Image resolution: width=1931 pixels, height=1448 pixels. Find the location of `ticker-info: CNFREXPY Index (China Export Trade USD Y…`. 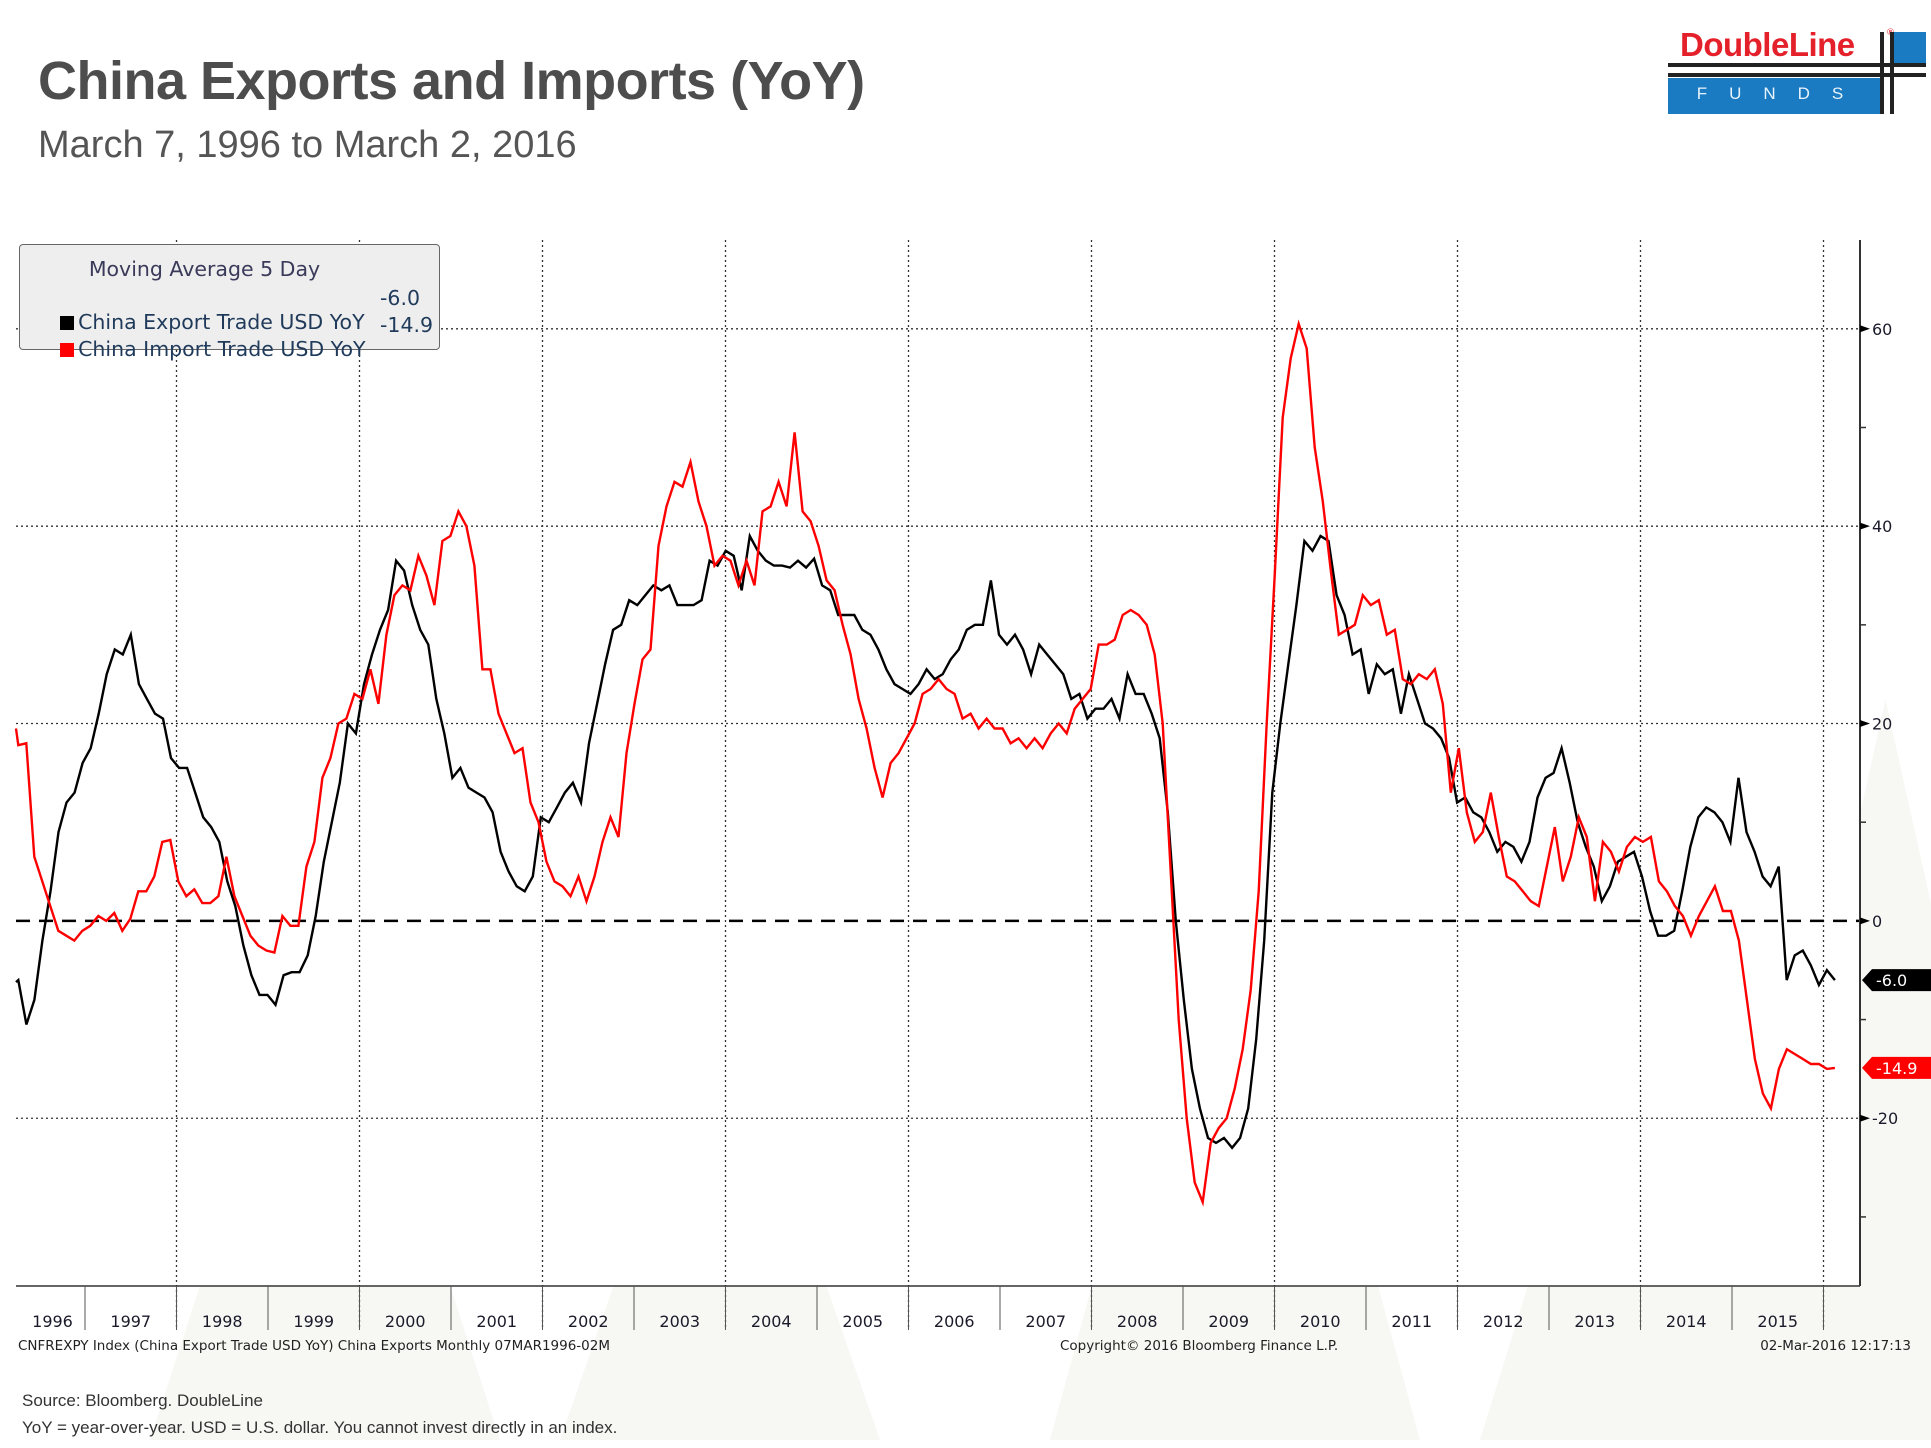

ticker-info: CNFREXPY Index (China Export Trade USD Y… is located at coordinates (314, 1346).